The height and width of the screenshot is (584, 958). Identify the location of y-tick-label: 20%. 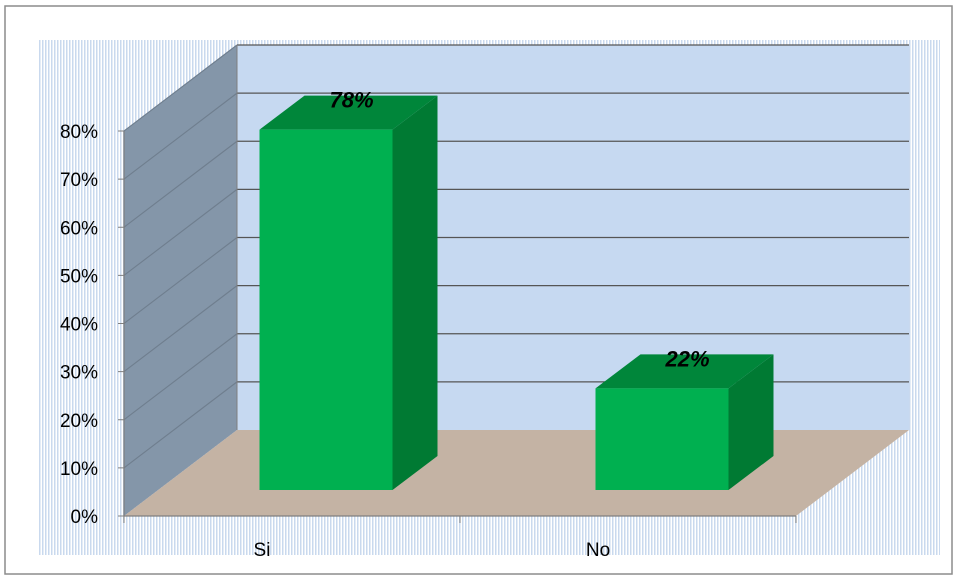
(79, 421).